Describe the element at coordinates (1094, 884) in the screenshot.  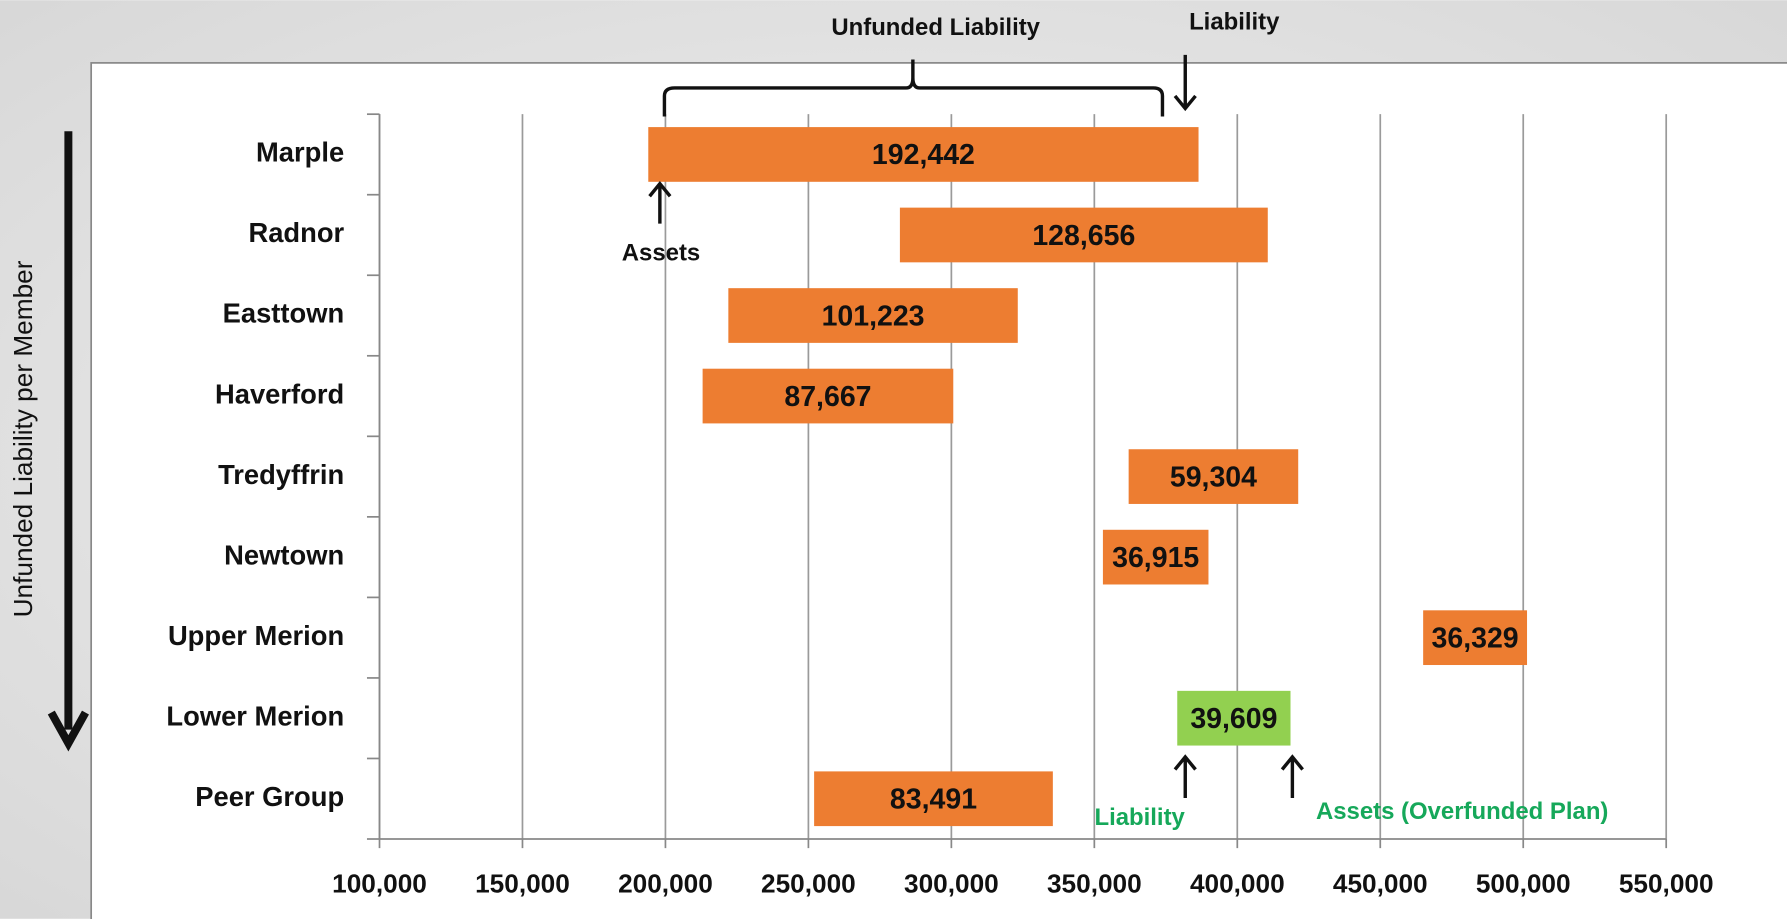
I see `x-tick-label: 350,000` at that location.